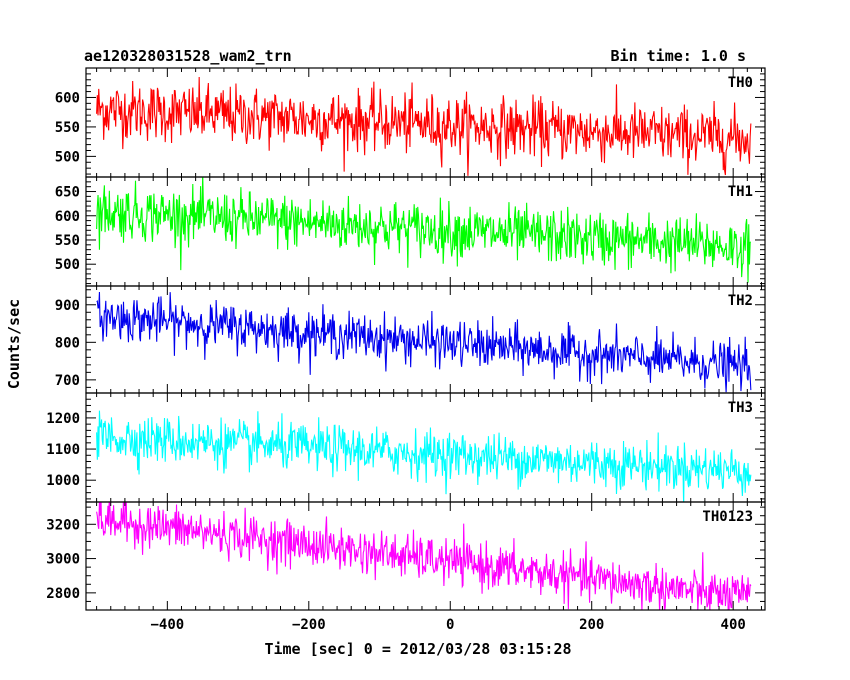 The image size is (850, 680). Describe the element at coordinates (63, 419) in the screenshot. I see `y-tick-label: 1200` at that location.